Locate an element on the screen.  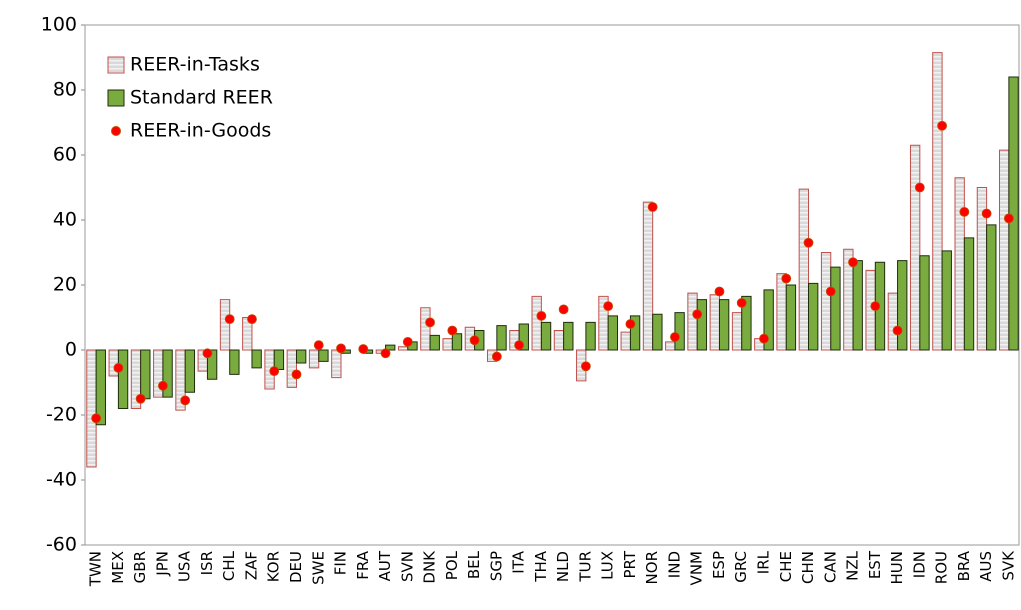
x-tick-label: AUS is located at coordinates (986, 566).